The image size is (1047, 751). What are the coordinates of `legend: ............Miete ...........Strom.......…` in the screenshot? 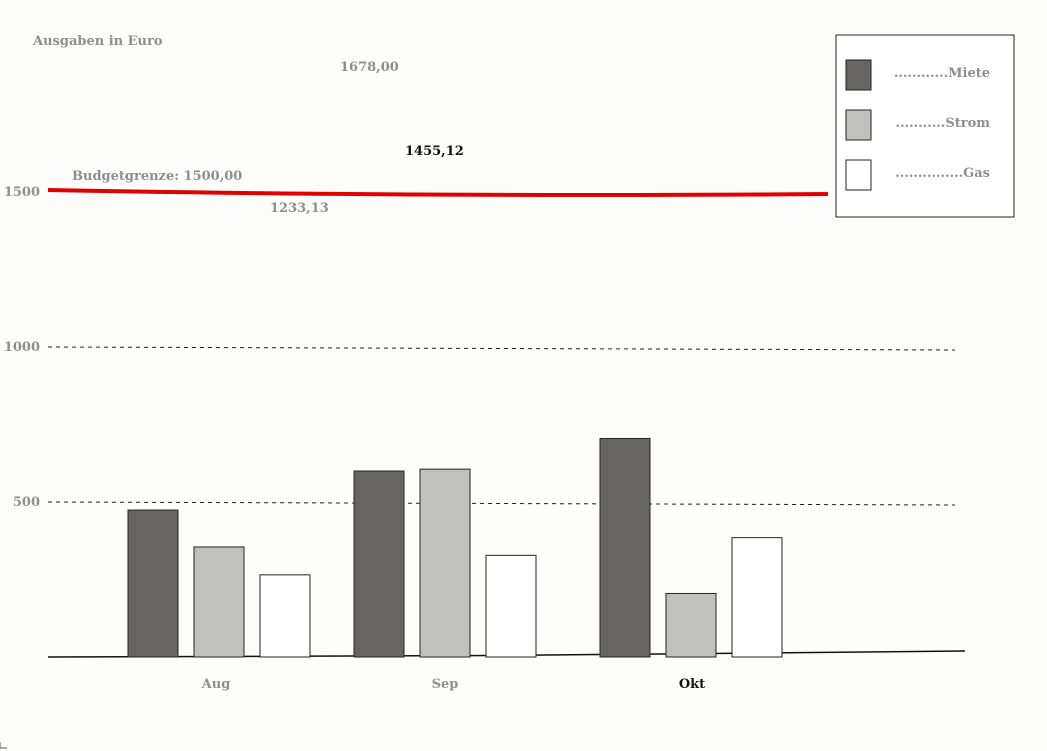 It's located at (925, 126).